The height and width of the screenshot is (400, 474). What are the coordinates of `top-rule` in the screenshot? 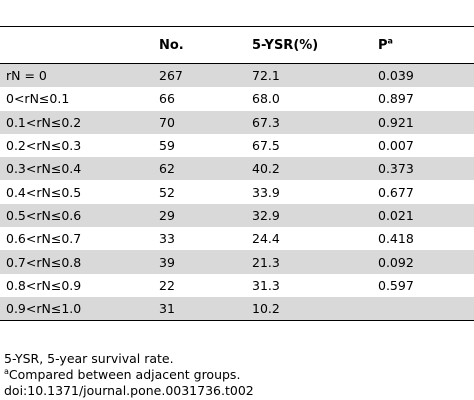 It's located at (237, 26).